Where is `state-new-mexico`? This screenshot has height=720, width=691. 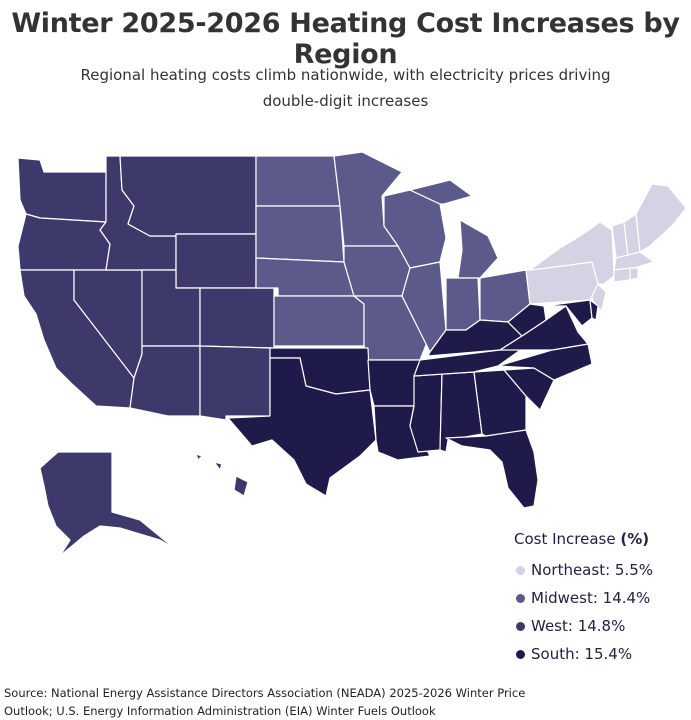
state-new-mexico is located at coordinates (235, 383).